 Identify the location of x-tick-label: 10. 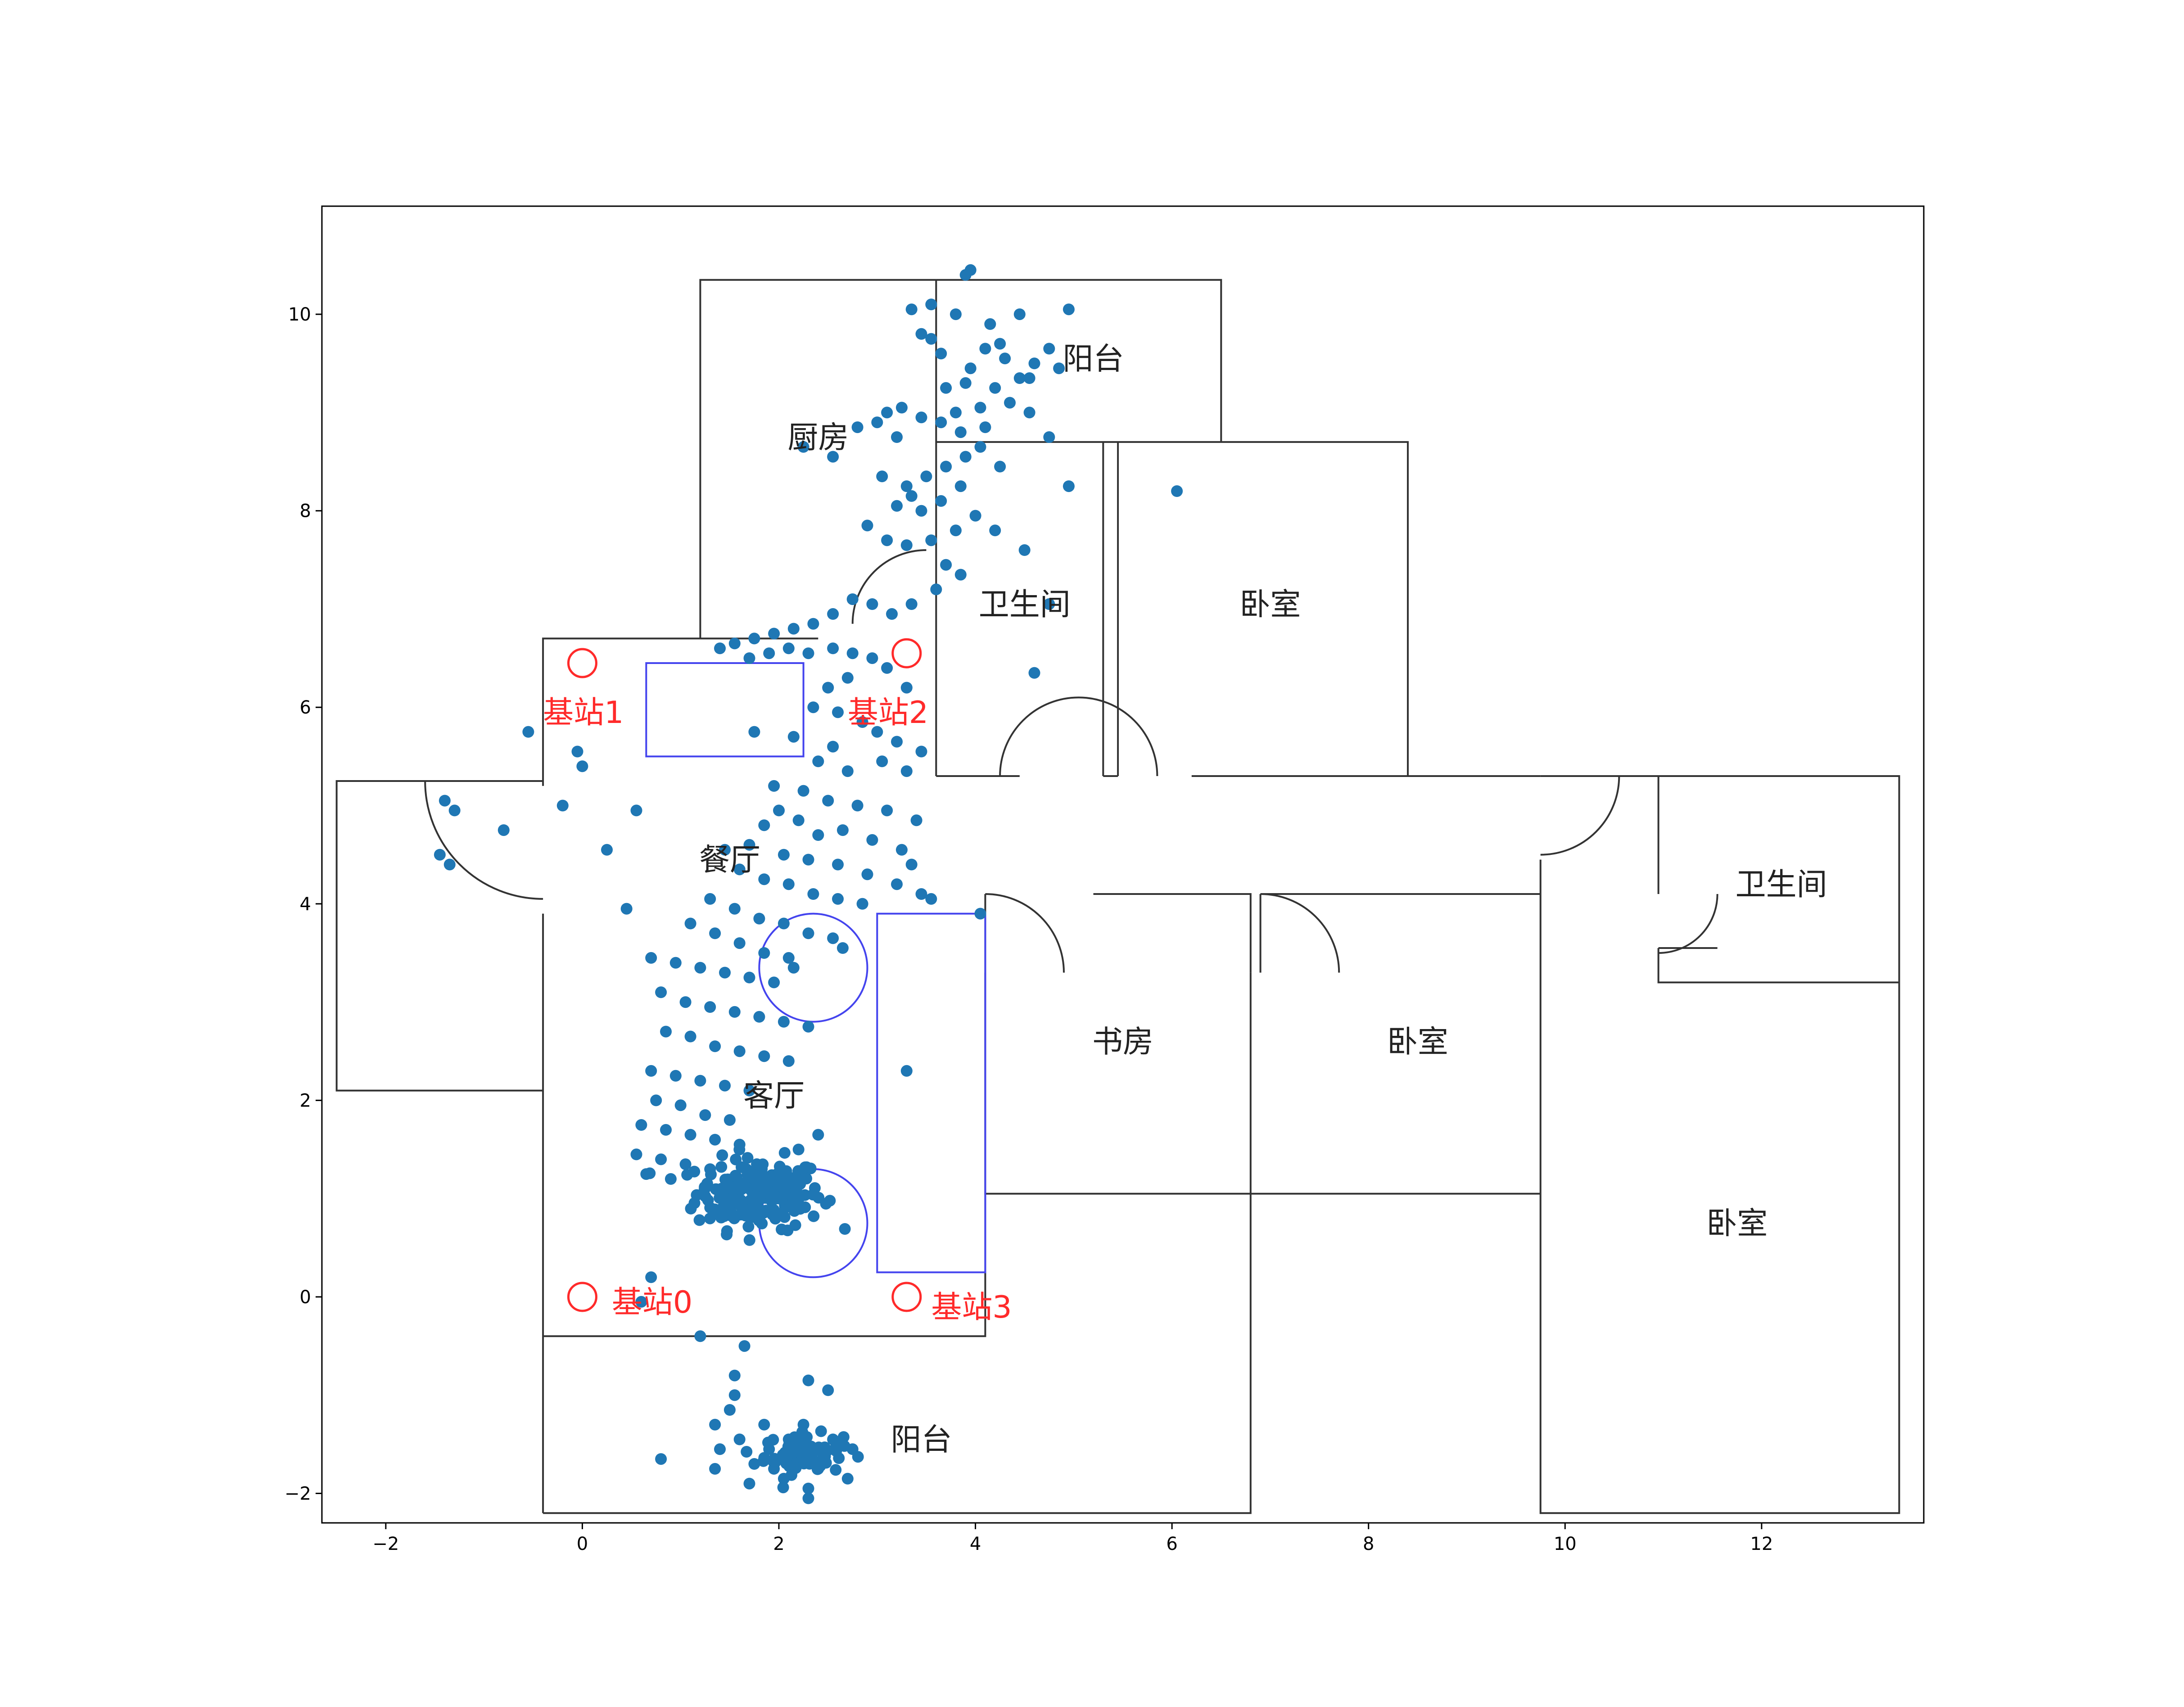
(1565, 1544).